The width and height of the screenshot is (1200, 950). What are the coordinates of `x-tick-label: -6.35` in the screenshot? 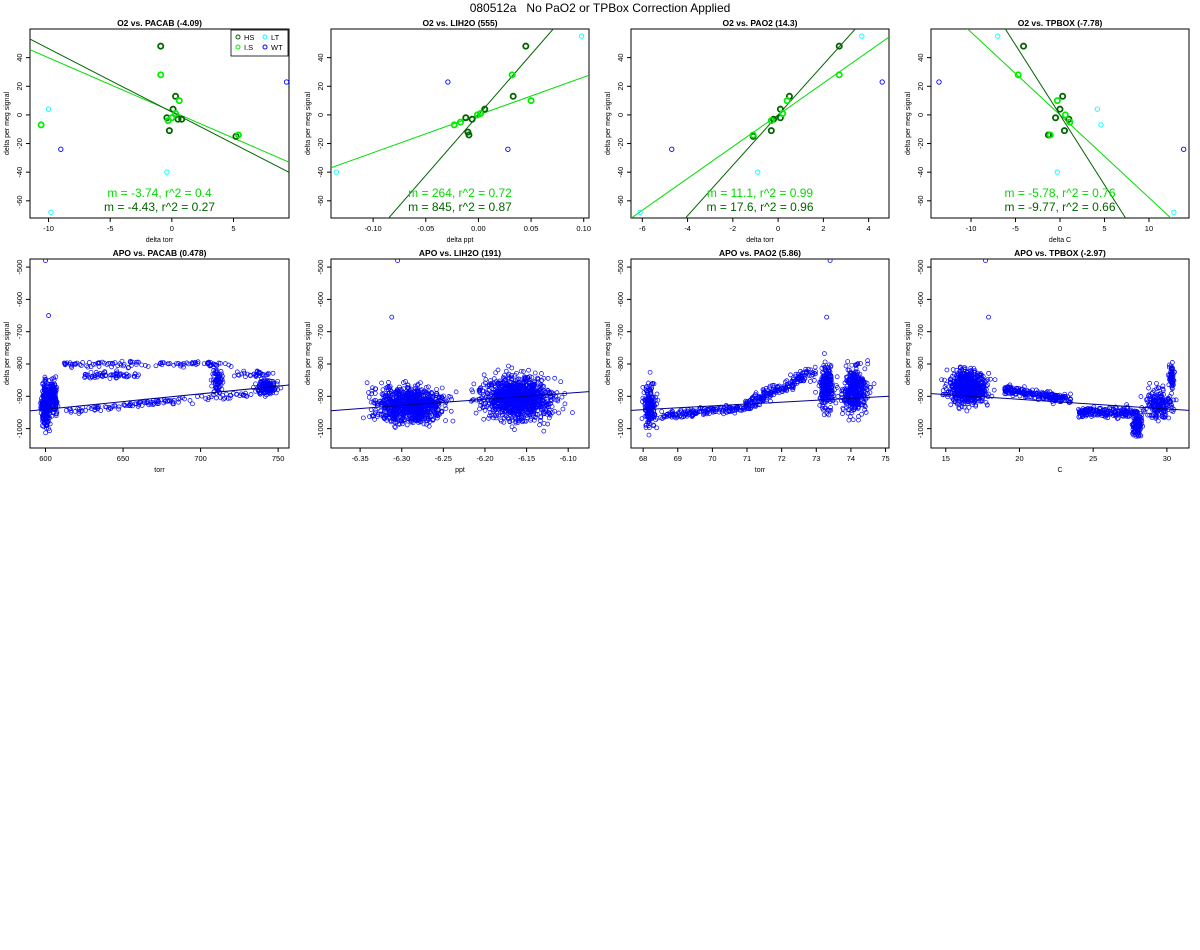 It's located at (360, 458).